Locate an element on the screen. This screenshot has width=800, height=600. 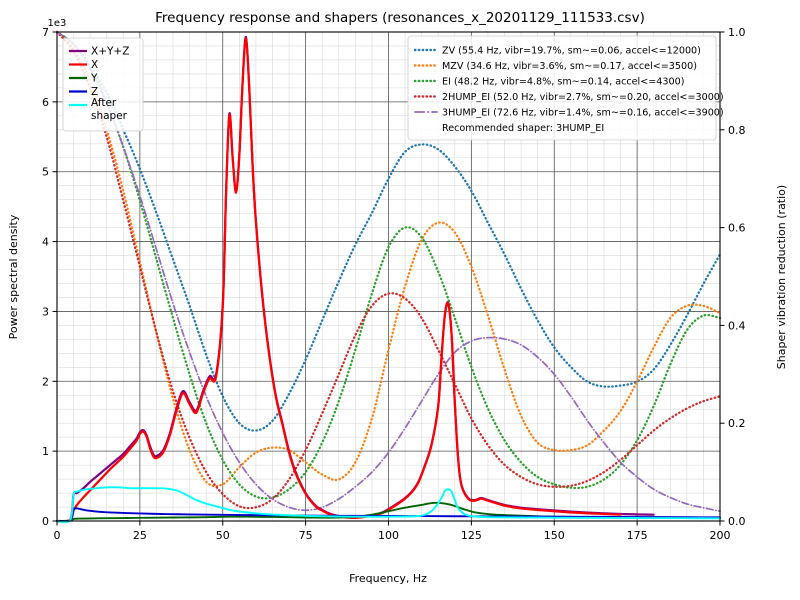
y-tick-label: 7 is located at coordinates (45, 32).